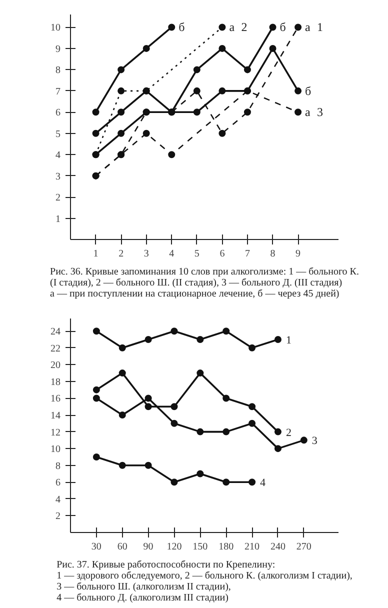 Image resolution: width=388 pixels, height=608 pixels. I want to click on y-tick-label: 24, so click(55, 332).